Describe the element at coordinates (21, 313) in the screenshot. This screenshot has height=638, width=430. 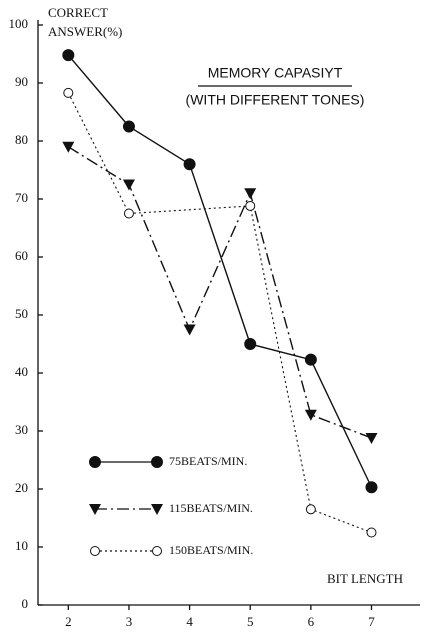
I see `y-tick-label: 50` at that location.